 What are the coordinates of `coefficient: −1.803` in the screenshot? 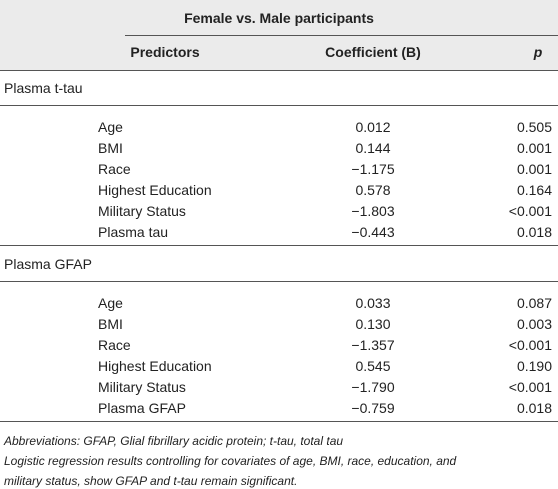 It's located at (373, 211).